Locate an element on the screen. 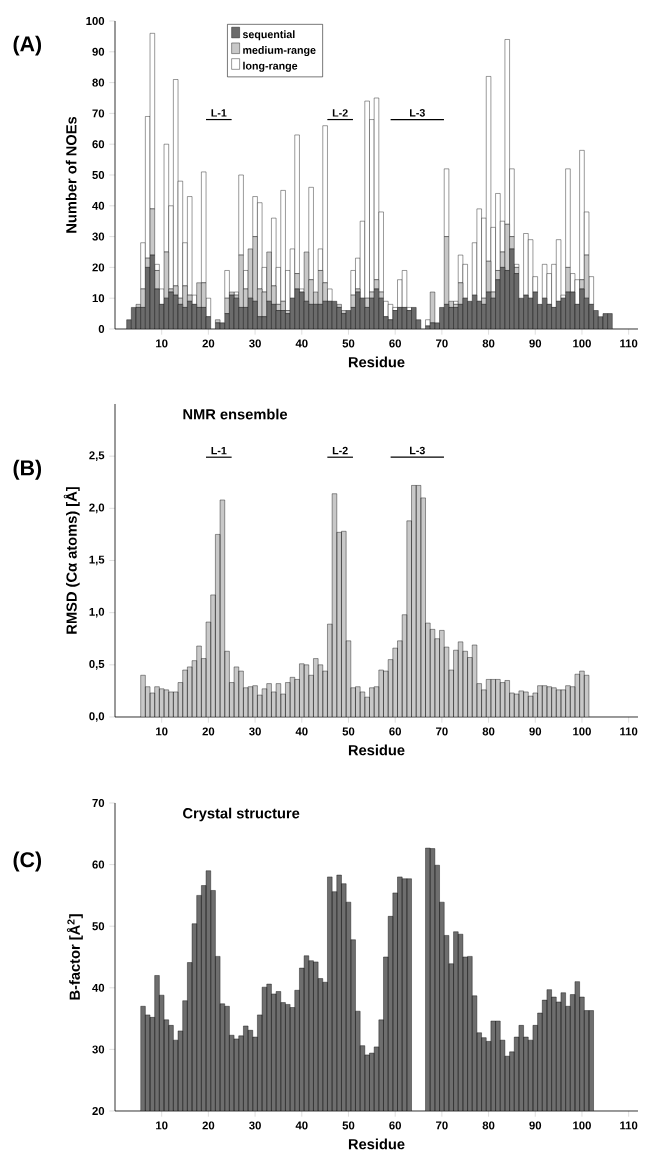 The image size is (645, 1155). chart-title: NMR ensemble is located at coordinates (235, 414).